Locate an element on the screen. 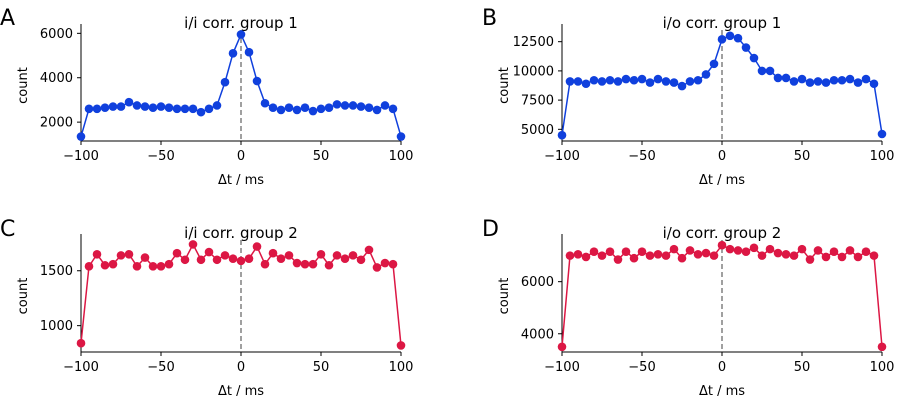 The image size is (900, 400). y-tick-label: 4000 is located at coordinates (56, 78).